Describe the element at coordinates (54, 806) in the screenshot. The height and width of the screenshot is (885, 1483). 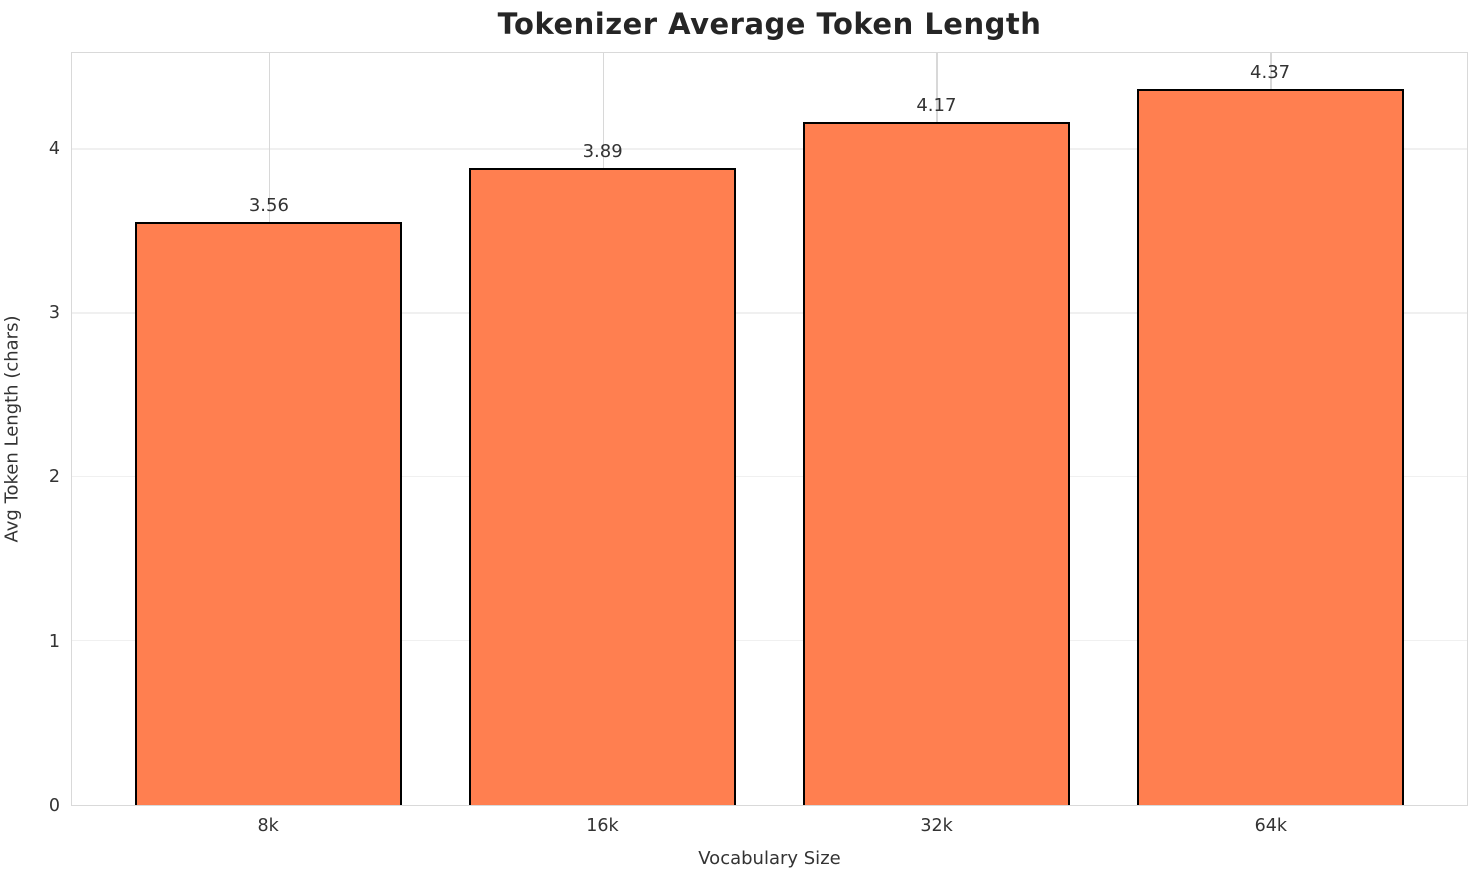
I see `y-tick-label: 0` at that location.